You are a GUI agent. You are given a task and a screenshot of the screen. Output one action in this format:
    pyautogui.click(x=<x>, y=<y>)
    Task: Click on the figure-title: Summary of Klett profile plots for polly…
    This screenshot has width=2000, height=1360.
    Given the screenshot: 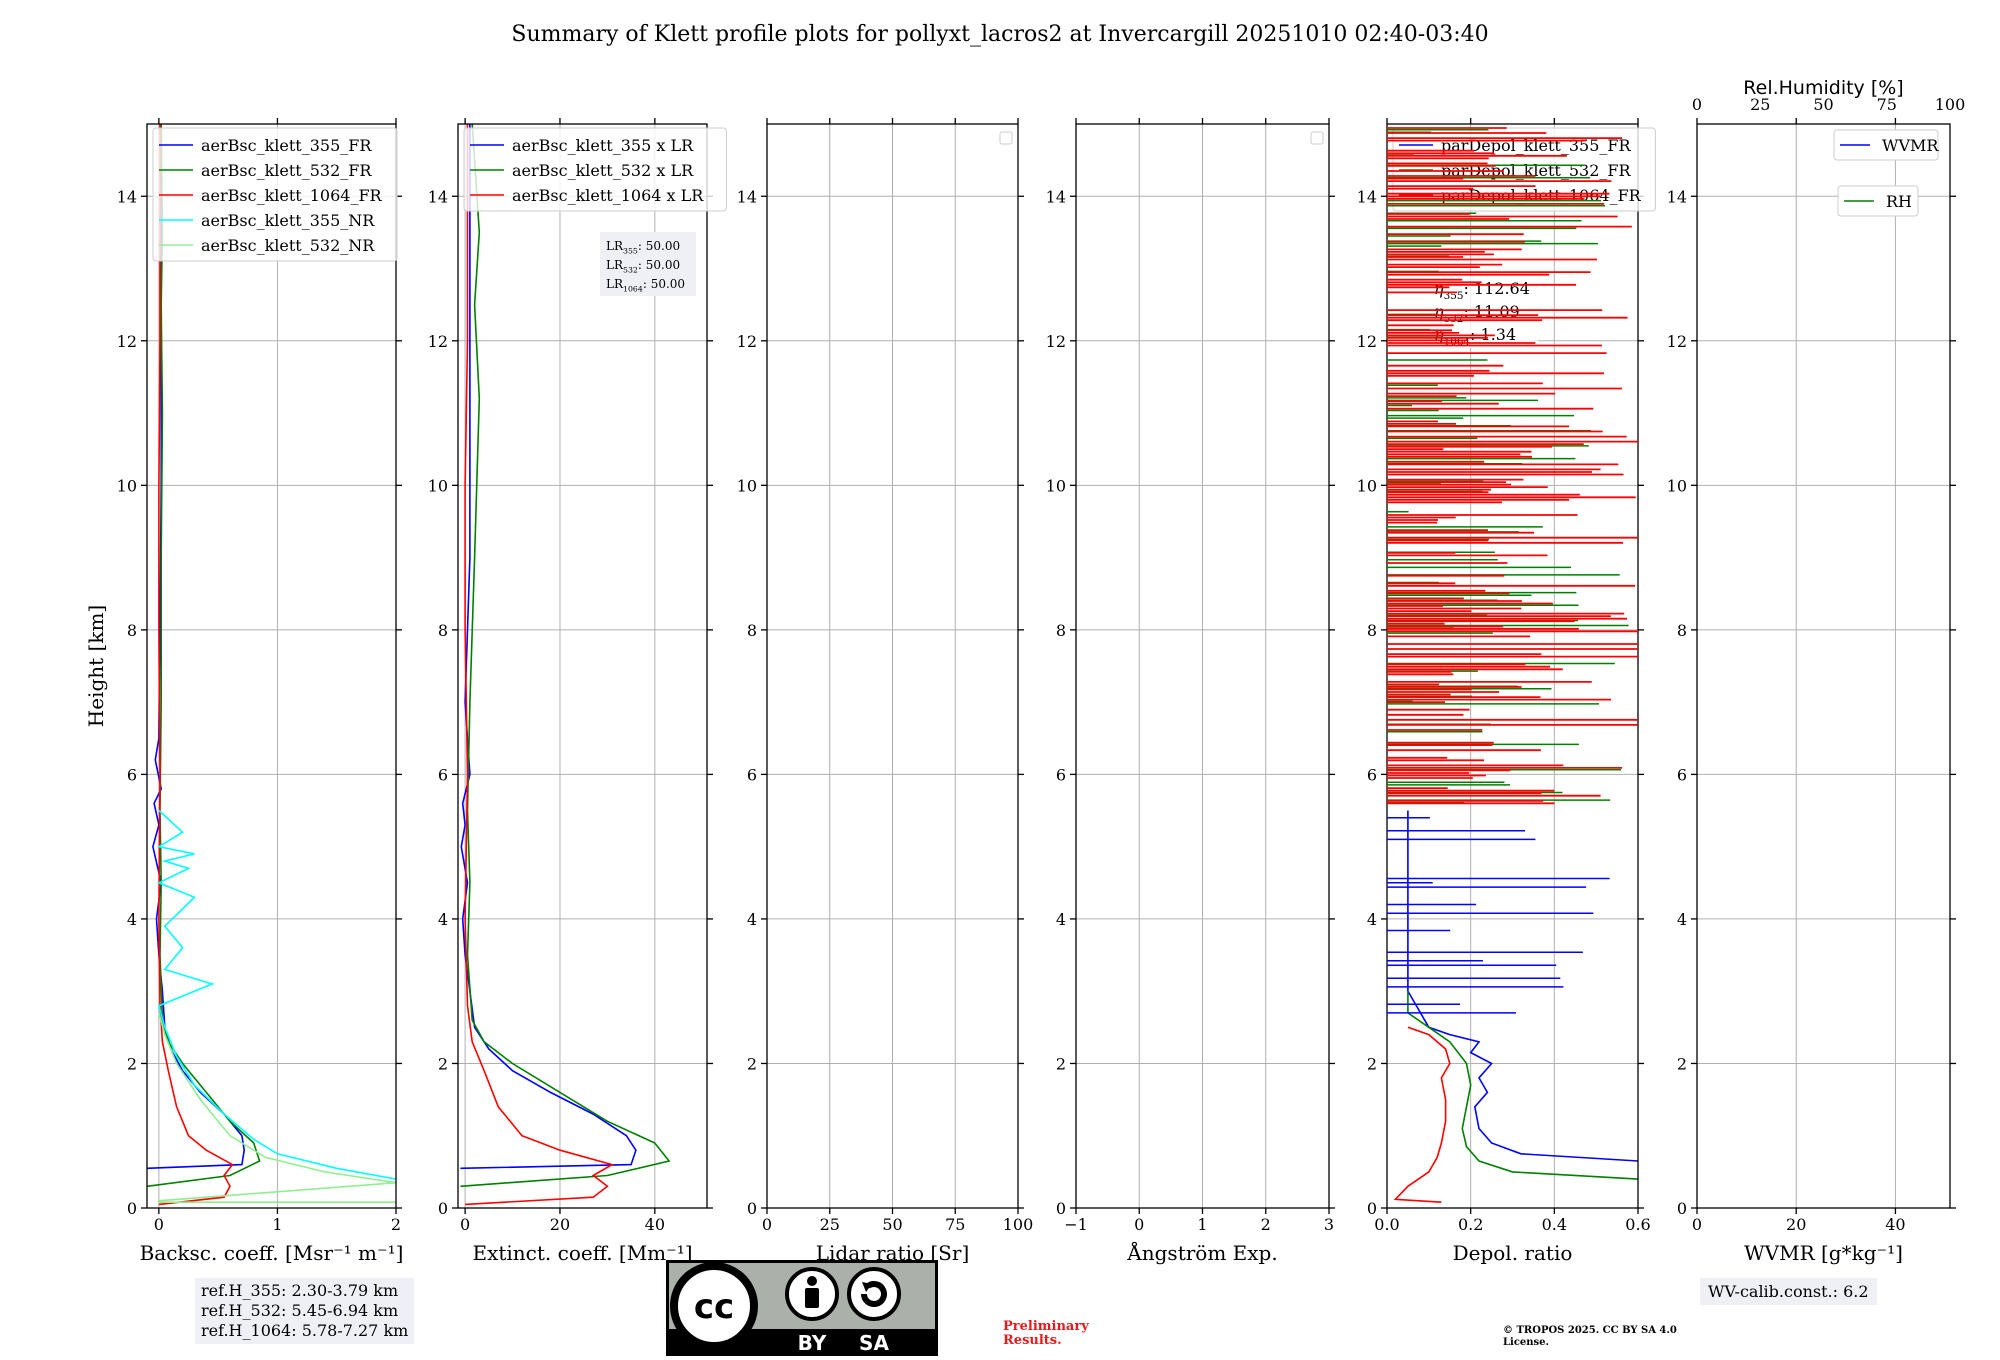 What is the action you would take?
    pyautogui.click(x=1000, y=34)
    